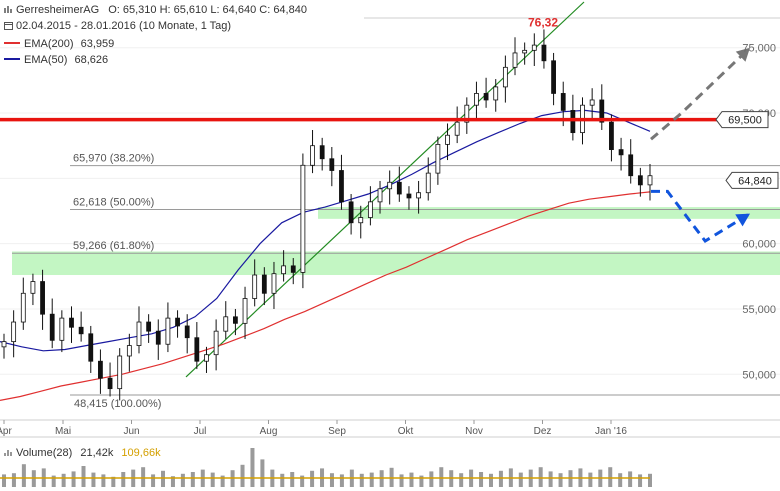 Image resolution: width=780 pixels, height=491 pixels. Describe the element at coordinates (46, 60) in the screenshot. I see `ema50-label: EMA(50)` at that location.